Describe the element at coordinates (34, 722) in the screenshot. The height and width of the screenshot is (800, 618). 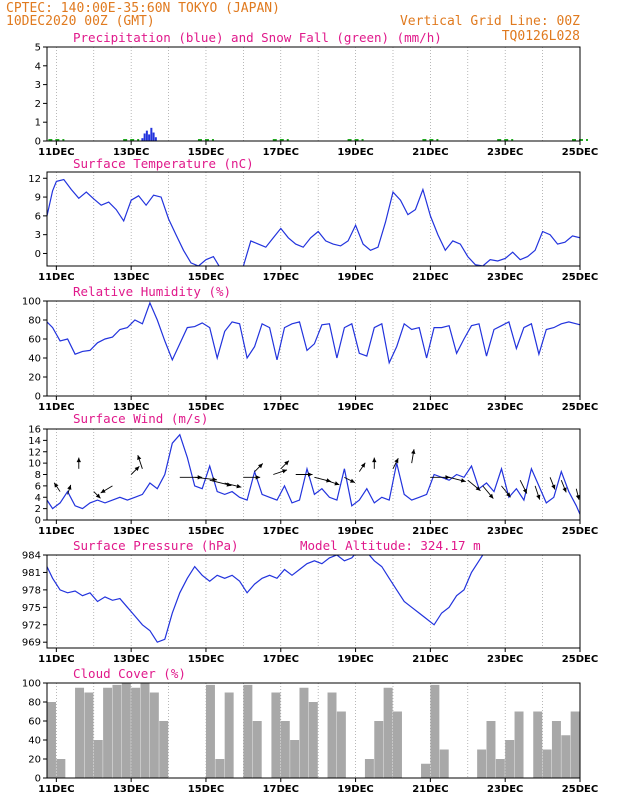
I see `cloud-ytick-label: 60` at that location.